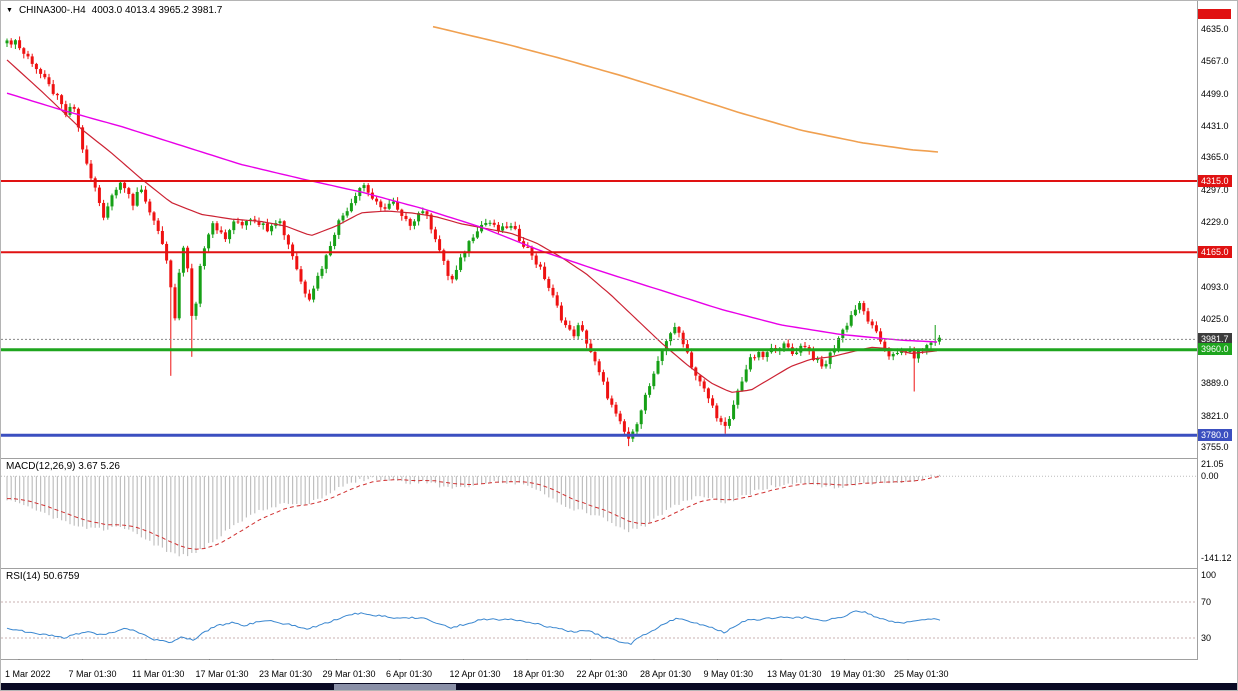  I want to click on time-axis-label: 11 Mar 01:30, so click(158, 674).